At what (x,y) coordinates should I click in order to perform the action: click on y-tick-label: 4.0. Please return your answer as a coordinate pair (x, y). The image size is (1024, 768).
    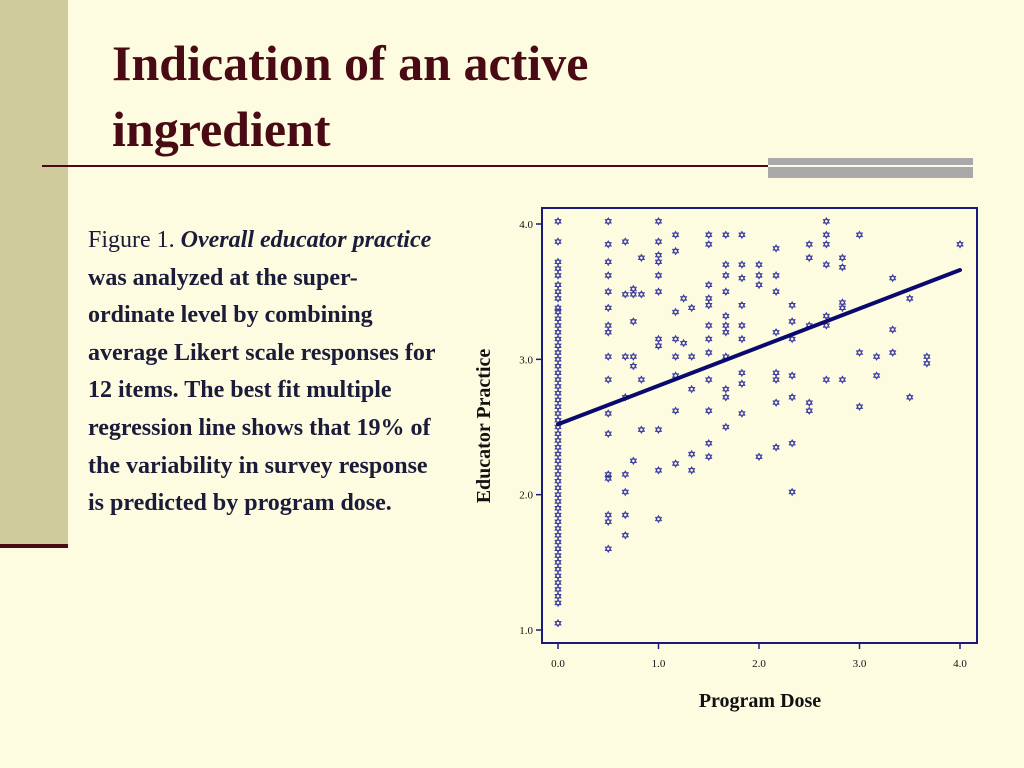
    Looking at the image, I should click on (526, 225).